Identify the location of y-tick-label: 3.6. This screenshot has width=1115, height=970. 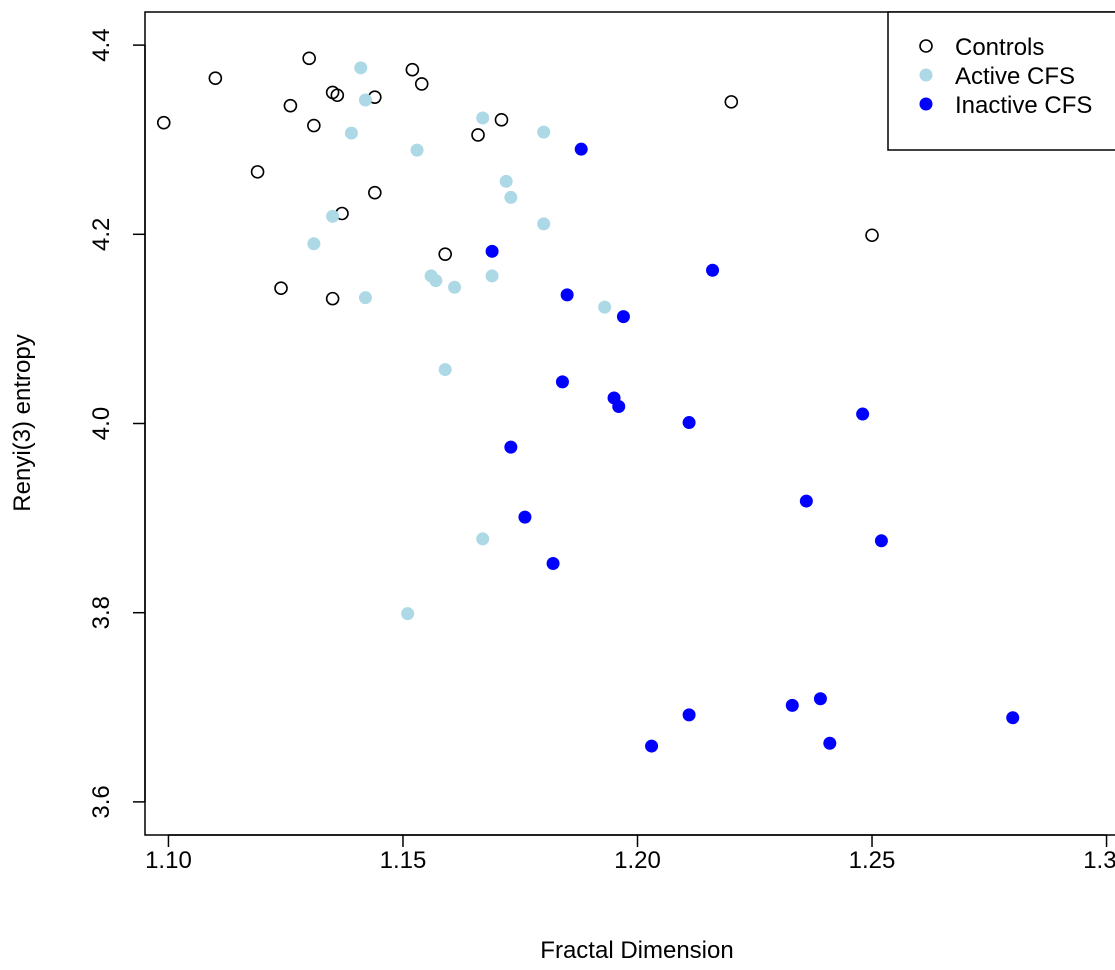
(101, 801).